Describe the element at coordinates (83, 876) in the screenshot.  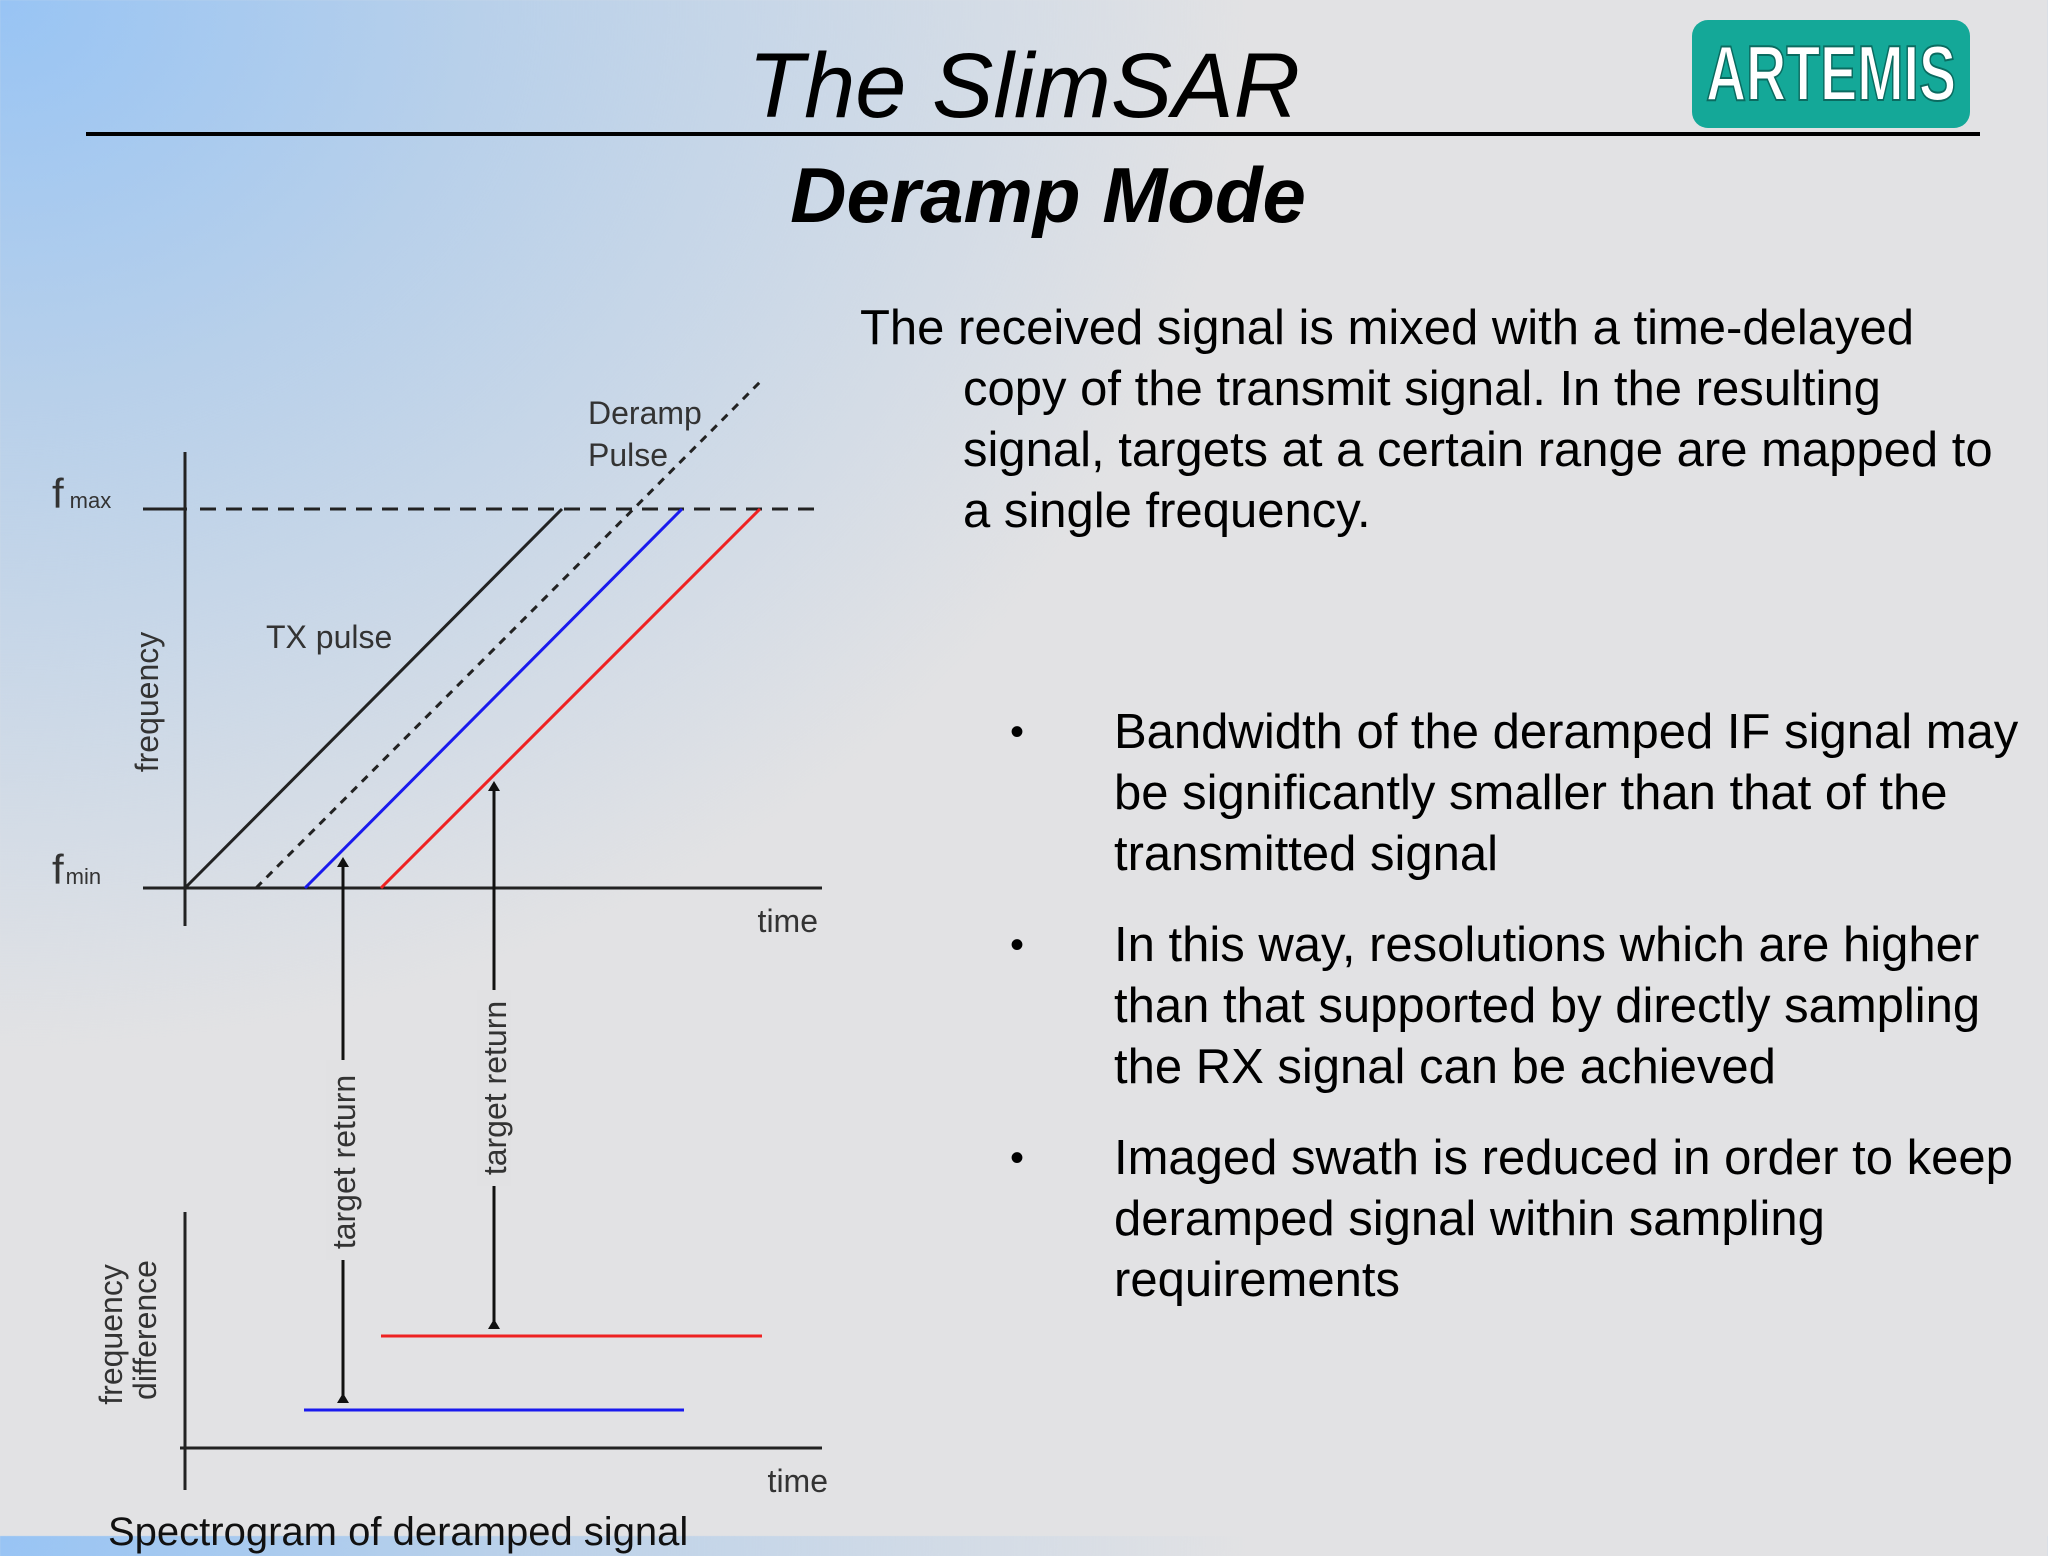
I see `fmin-subscript: min` at that location.